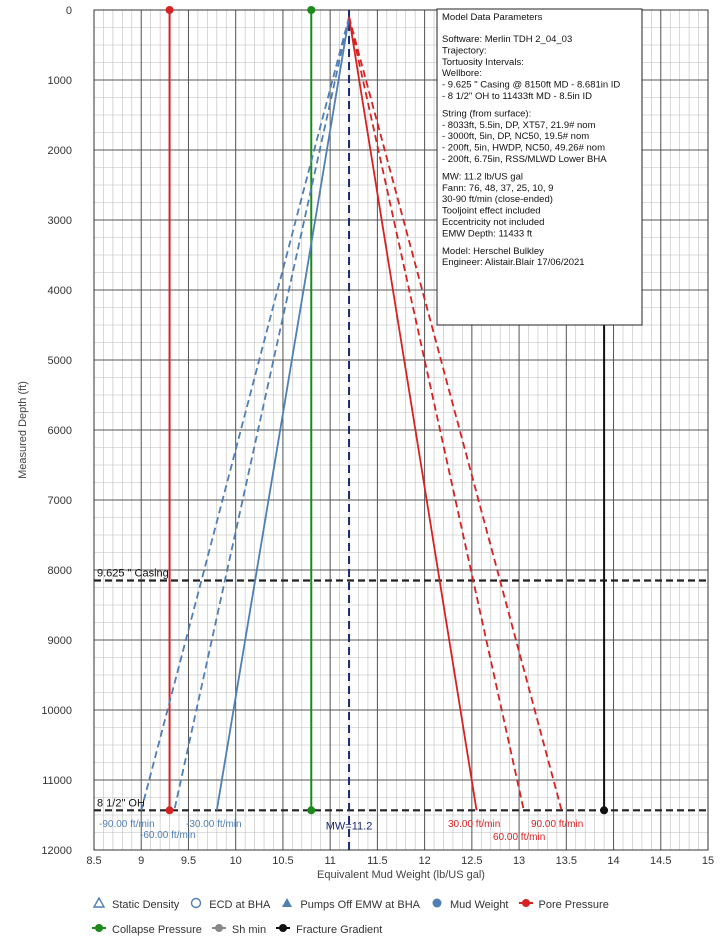 The image size is (728, 948). What do you see at coordinates (57, 781) in the screenshot?
I see `y-tick-label: 11000` at bounding box center [57, 781].